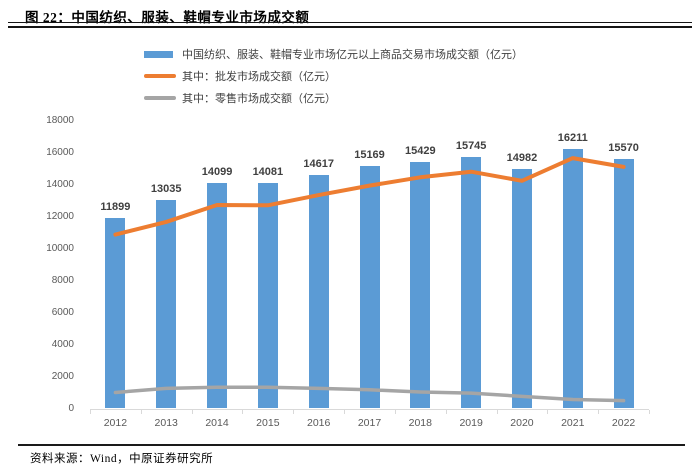 This screenshot has height=473, width=700. What do you see at coordinates (62, 344) in the screenshot?
I see `y-axis-tick-label: 4000` at bounding box center [62, 344].